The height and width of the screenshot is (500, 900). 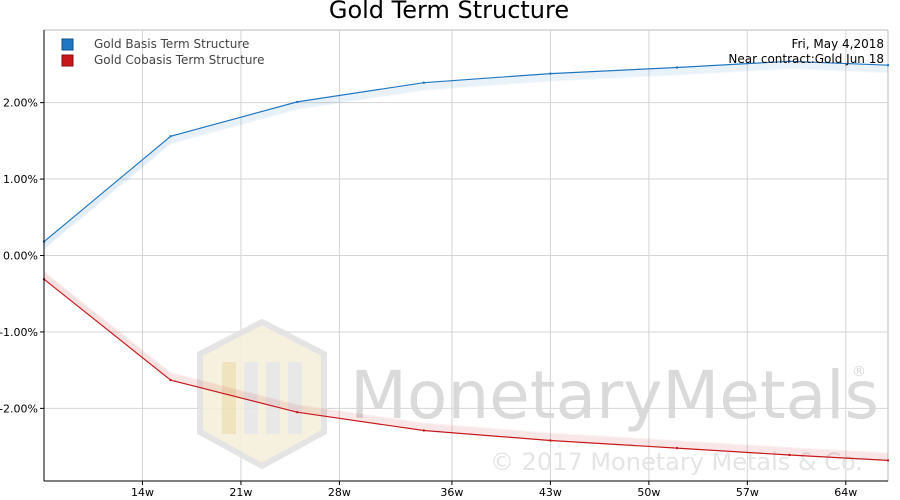 What do you see at coordinates (20, 103) in the screenshot?
I see `y-tick-label: 2.00%` at bounding box center [20, 103].